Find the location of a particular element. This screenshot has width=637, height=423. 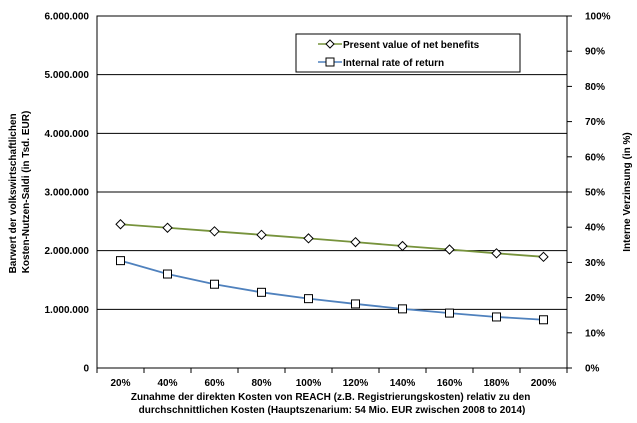

legend-entry-present-value: Present value of net benefits is located at coordinates (399, 45).